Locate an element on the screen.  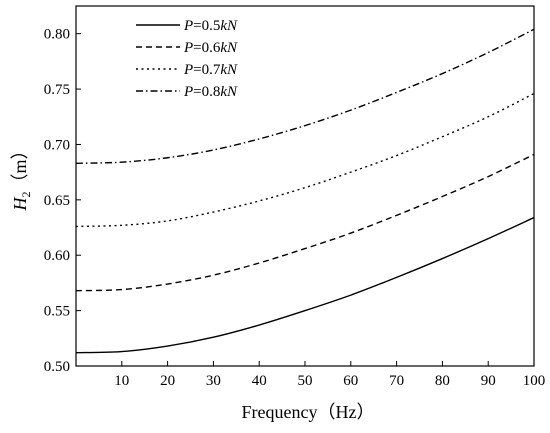
x-tick-label: 20 is located at coordinates (167, 381).